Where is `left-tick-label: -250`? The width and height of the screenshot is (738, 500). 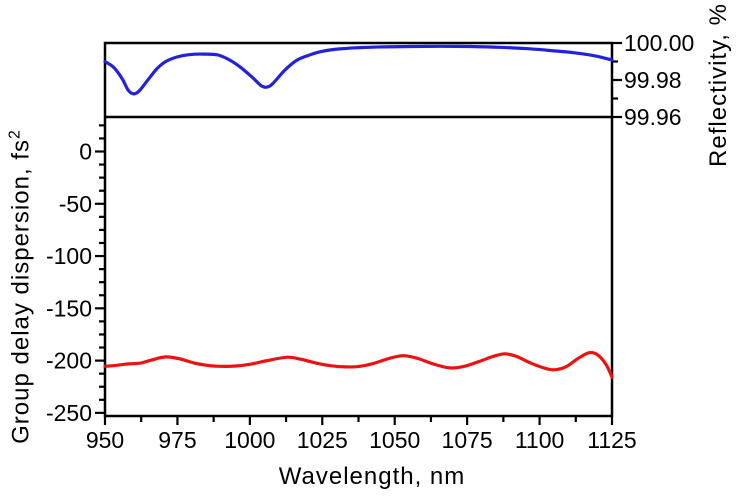
left-tick-label: -250 is located at coordinates (69, 413).